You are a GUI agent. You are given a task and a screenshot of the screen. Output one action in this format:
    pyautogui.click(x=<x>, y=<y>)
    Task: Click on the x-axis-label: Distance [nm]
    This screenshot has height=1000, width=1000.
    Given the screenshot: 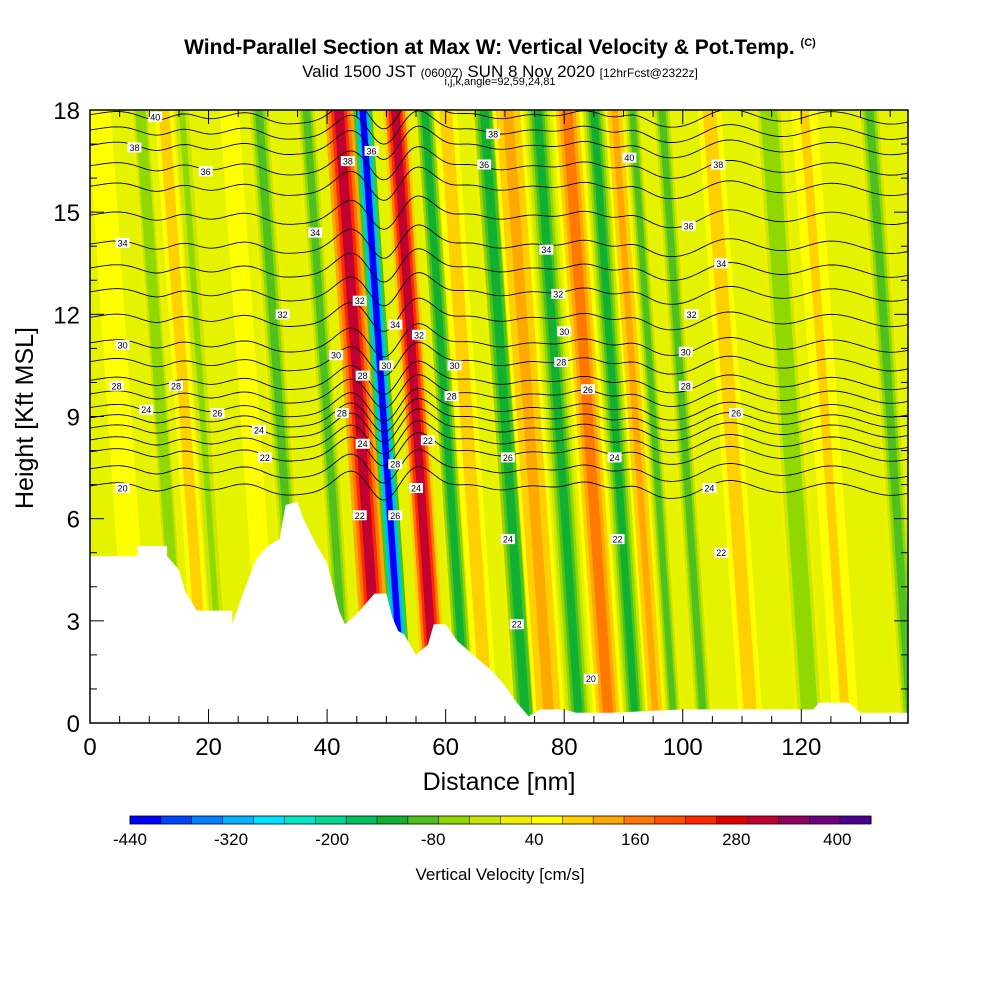 What is the action you would take?
    pyautogui.click(x=499, y=782)
    